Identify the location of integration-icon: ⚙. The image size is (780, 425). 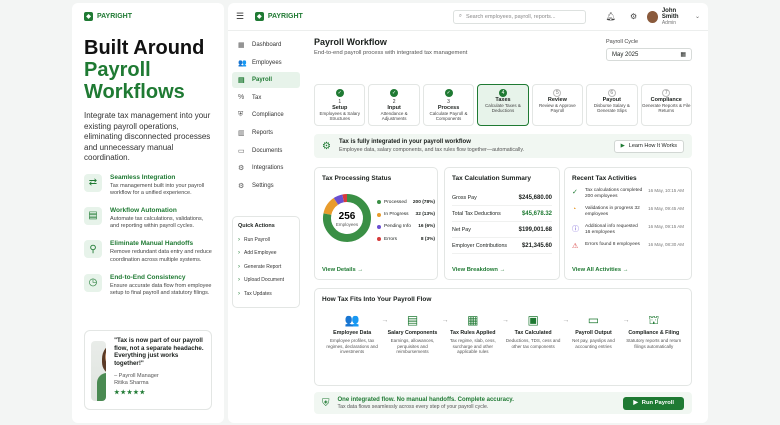
(326, 146).